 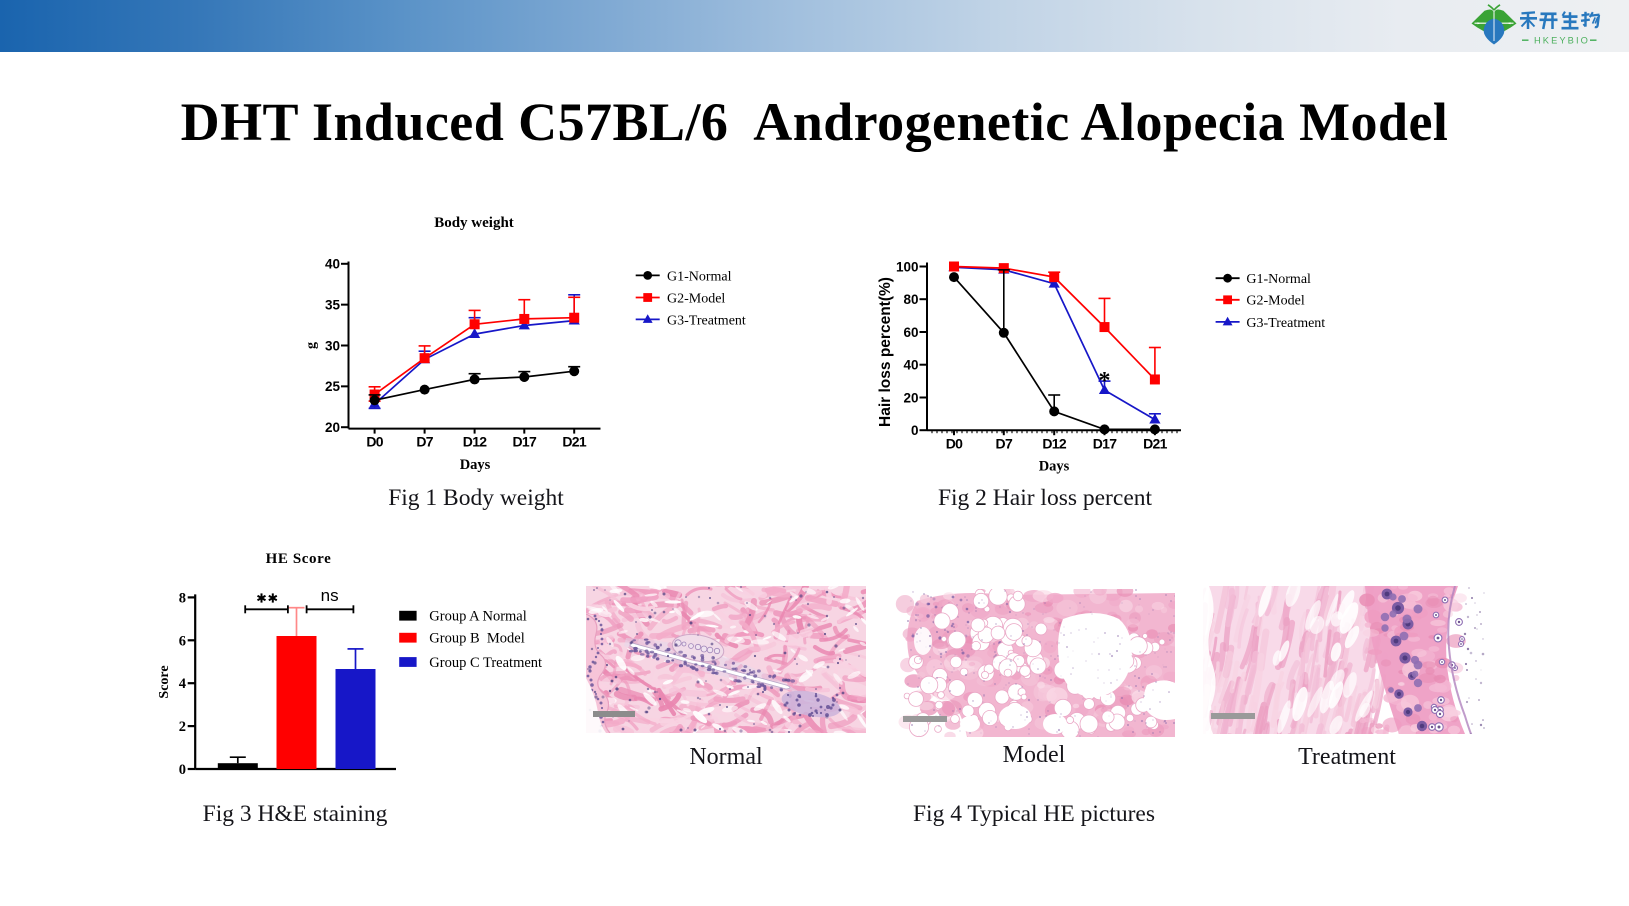 What do you see at coordinates (332, 345) in the screenshot?
I see `svg-text: 30` at bounding box center [332, 345].